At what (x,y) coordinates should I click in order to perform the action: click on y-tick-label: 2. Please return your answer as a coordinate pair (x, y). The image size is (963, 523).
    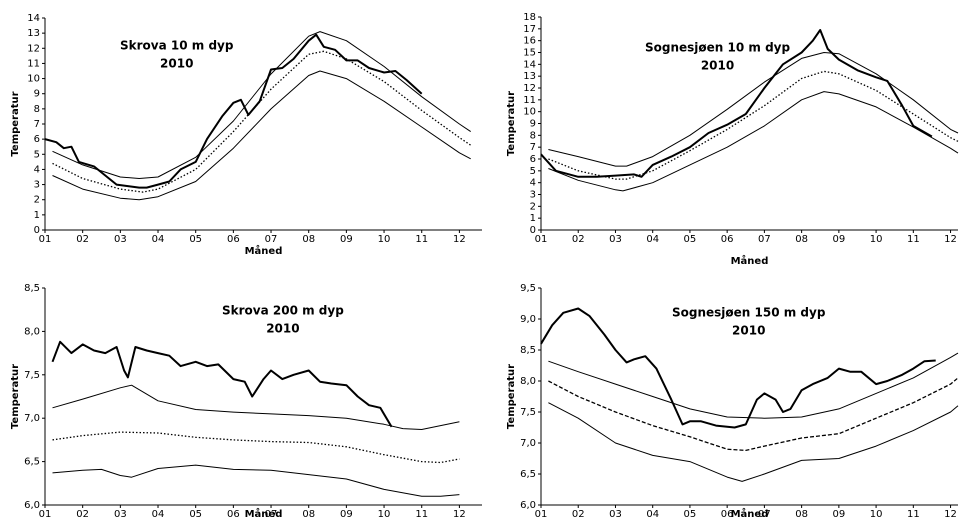
    Looking at the image, I should click on (37, 200).